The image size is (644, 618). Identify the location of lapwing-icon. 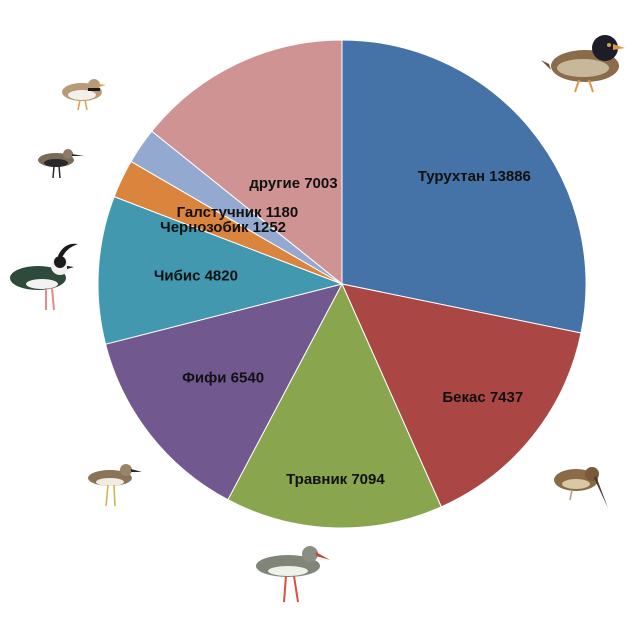
(44, 277).